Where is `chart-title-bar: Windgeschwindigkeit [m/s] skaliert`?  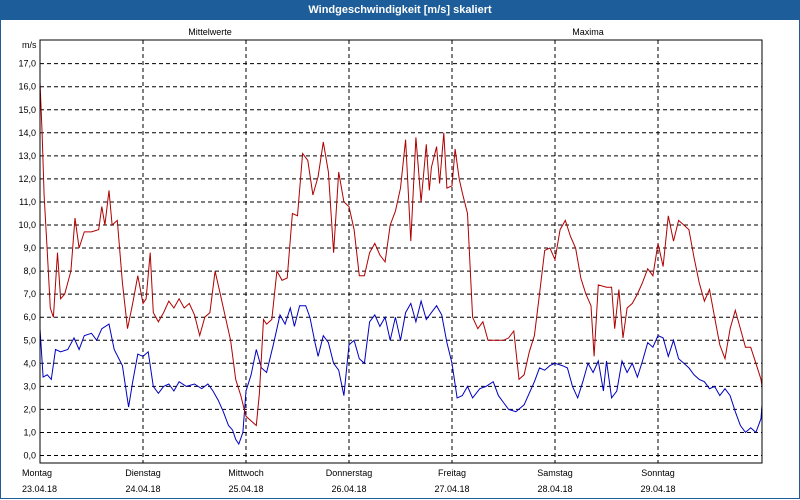
chart-title-bar: Windgeschwindigkeit [m/s] skaliert is located at coordinates (400, 10).